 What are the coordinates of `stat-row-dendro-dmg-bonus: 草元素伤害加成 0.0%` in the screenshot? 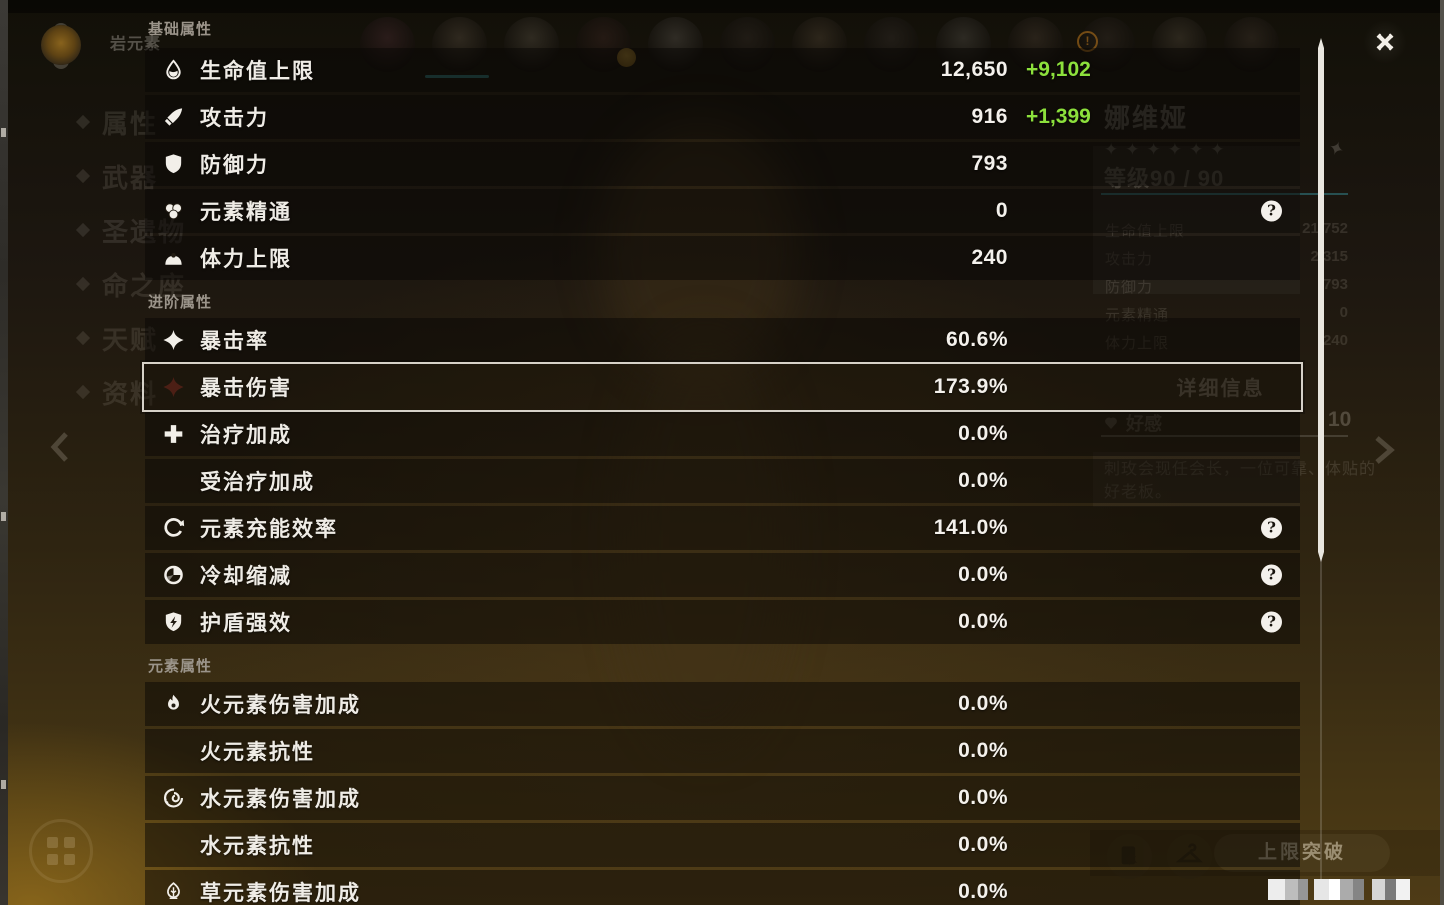 It's located at (722, 887).